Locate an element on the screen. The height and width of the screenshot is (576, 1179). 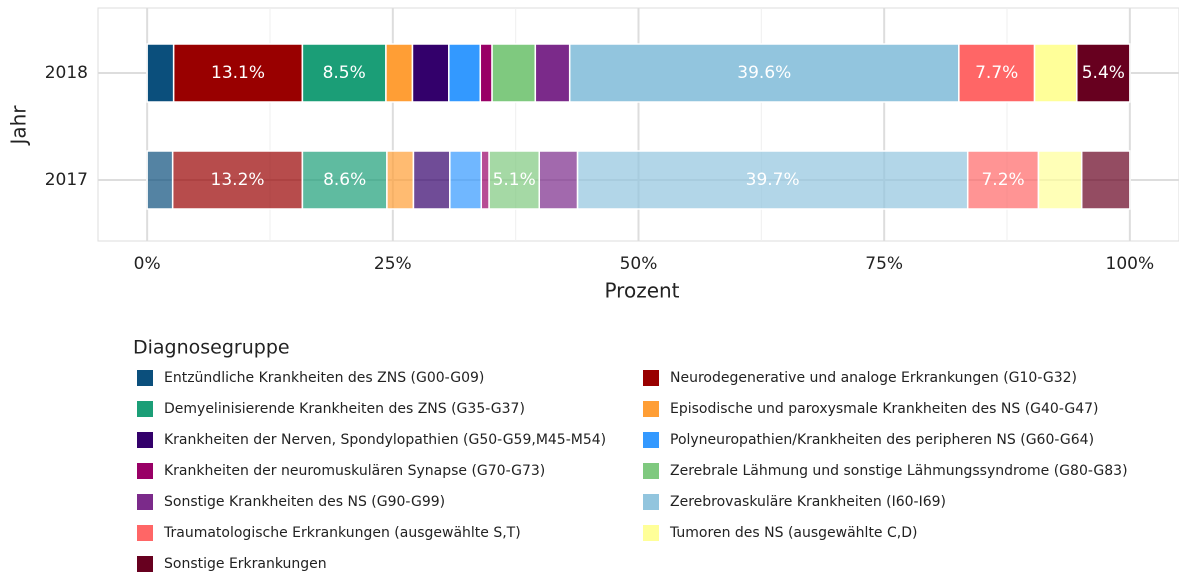
value-label: 13.2% is located at coordinates (238, 180).